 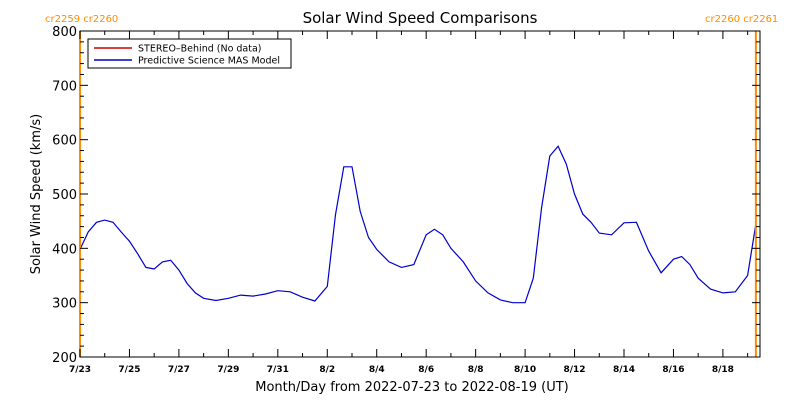 What do you see at coordinates (64, 86) in the screenshot?
I see `y-tick-label: 700` at bounding box center [64, 86].